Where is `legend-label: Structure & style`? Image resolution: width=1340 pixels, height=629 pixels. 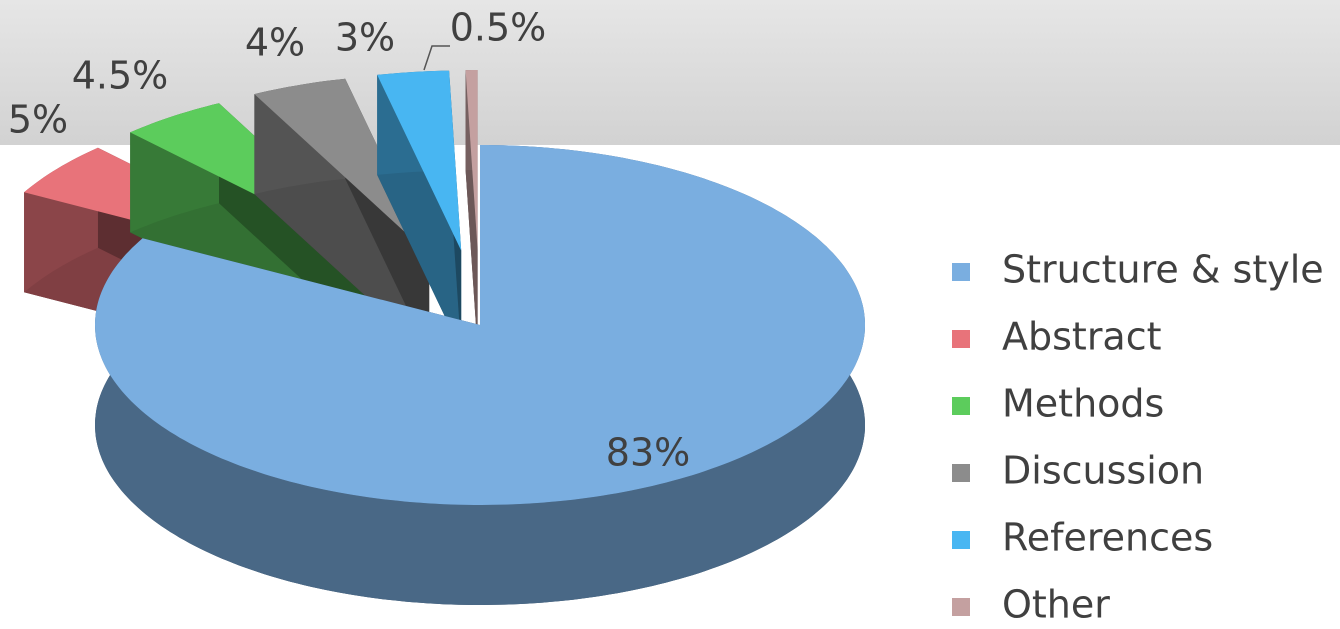 legend-label: Structure & style is located at coordinates (1163, 270).